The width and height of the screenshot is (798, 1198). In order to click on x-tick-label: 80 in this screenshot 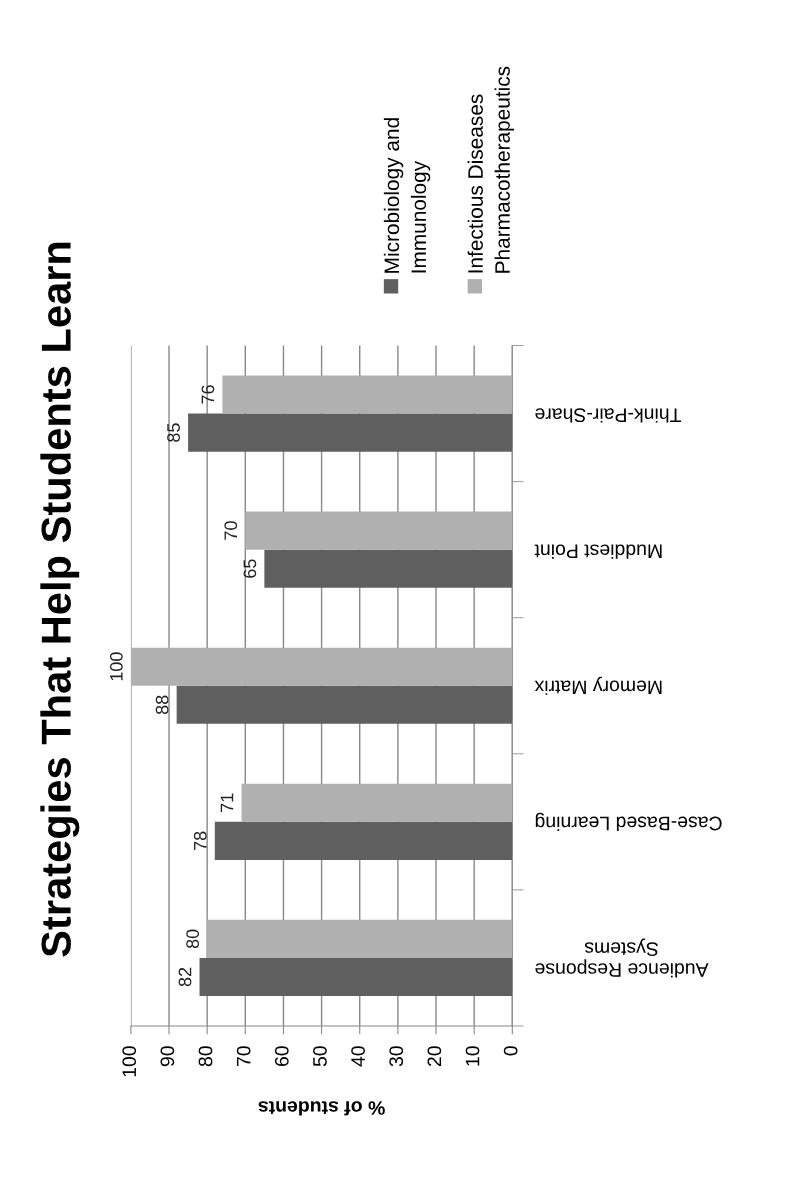, I will do `click(205, 1056)`.